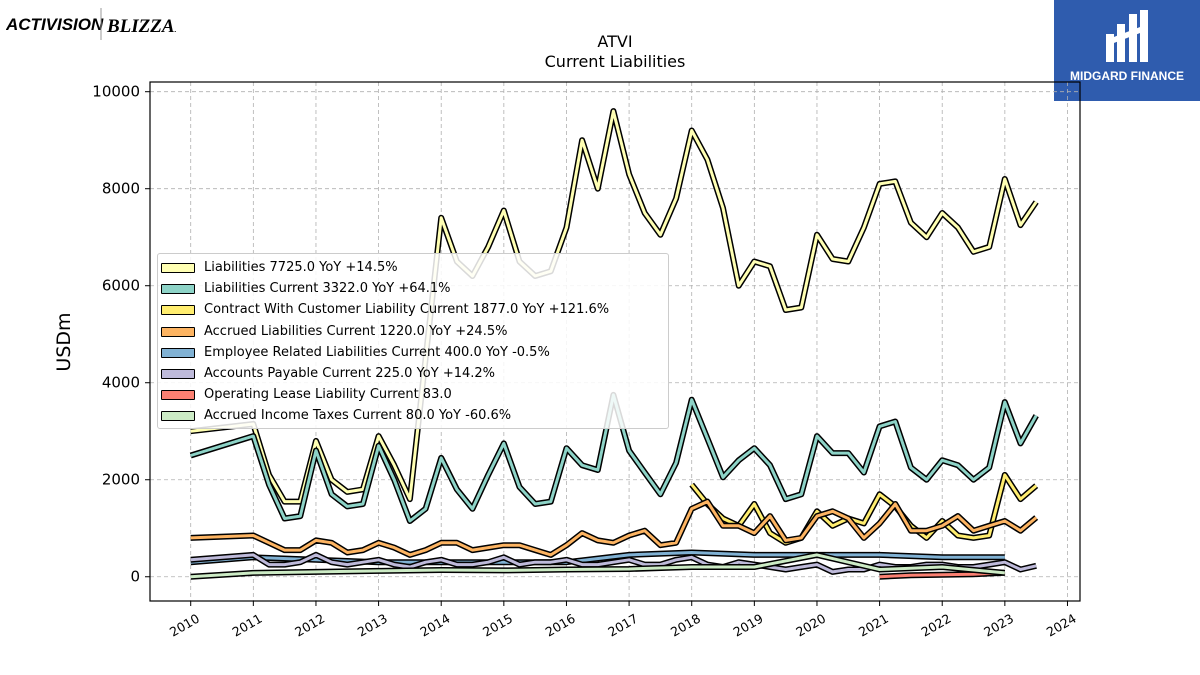 The image size is (1200, 675). I want to click on legend-item: Liabilities Current 3322.0 YoY +64.1%, so click(413, 290).